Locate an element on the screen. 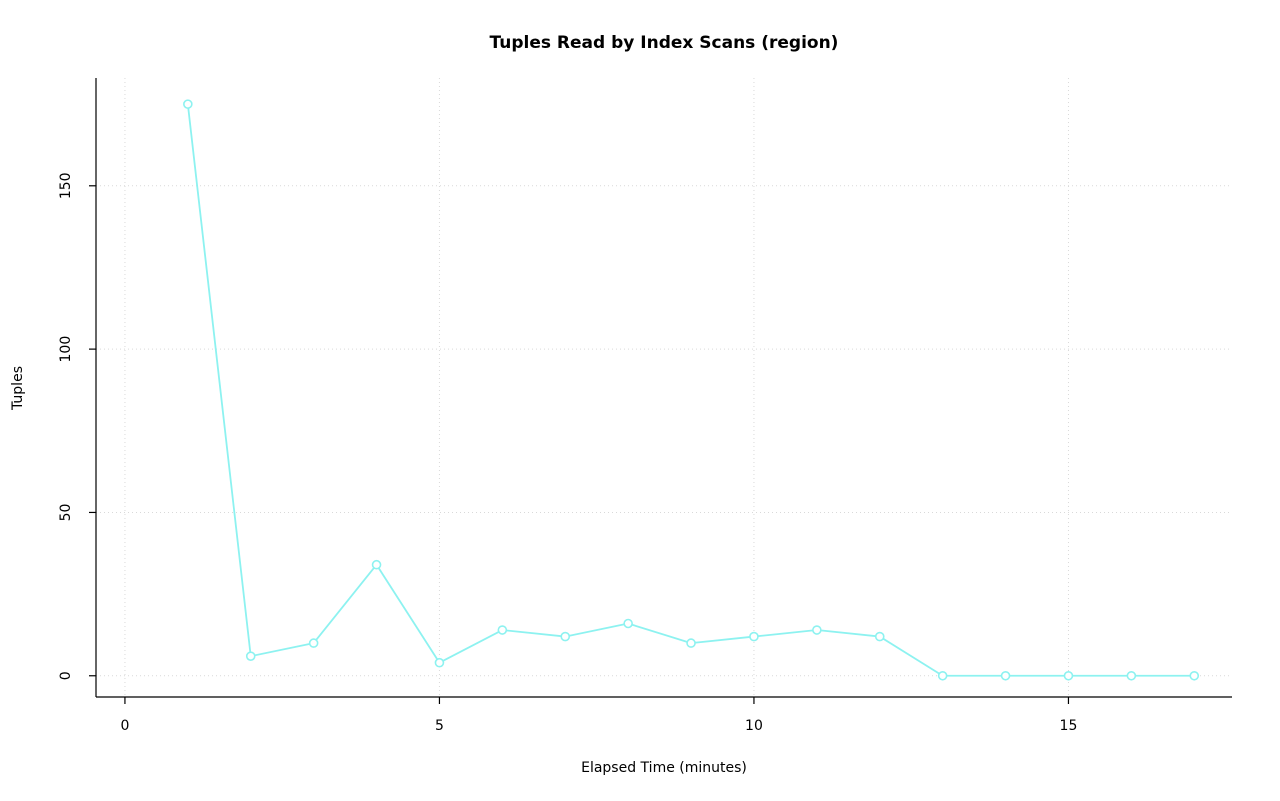 The image size is (1280, 801). x-tick-label: 5 is located at coordinates (439, 726).